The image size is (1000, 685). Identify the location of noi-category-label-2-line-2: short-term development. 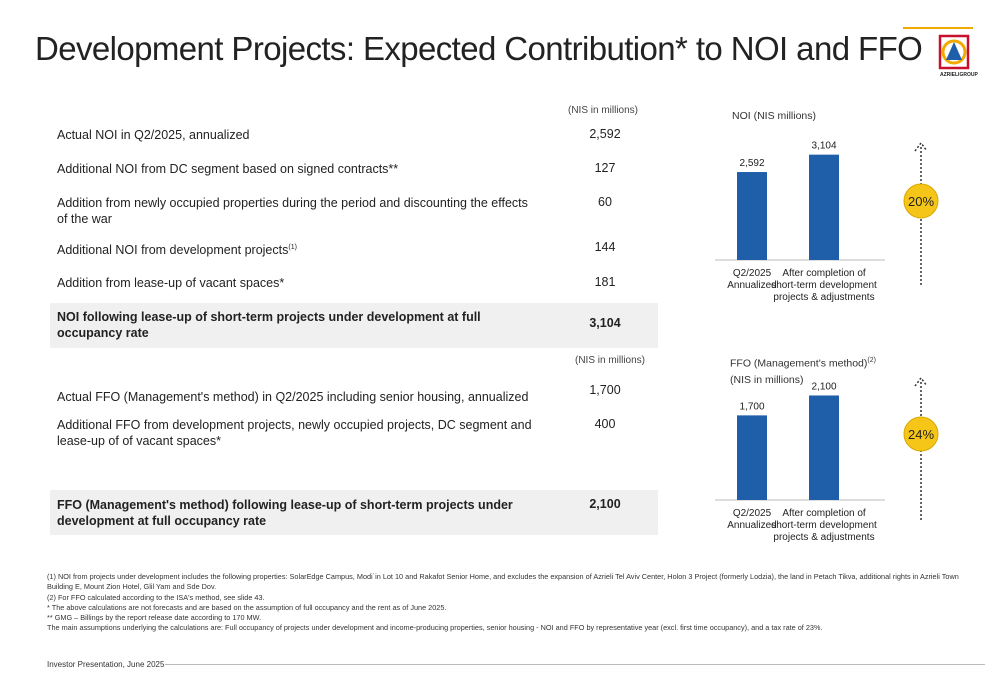
(824, 285).